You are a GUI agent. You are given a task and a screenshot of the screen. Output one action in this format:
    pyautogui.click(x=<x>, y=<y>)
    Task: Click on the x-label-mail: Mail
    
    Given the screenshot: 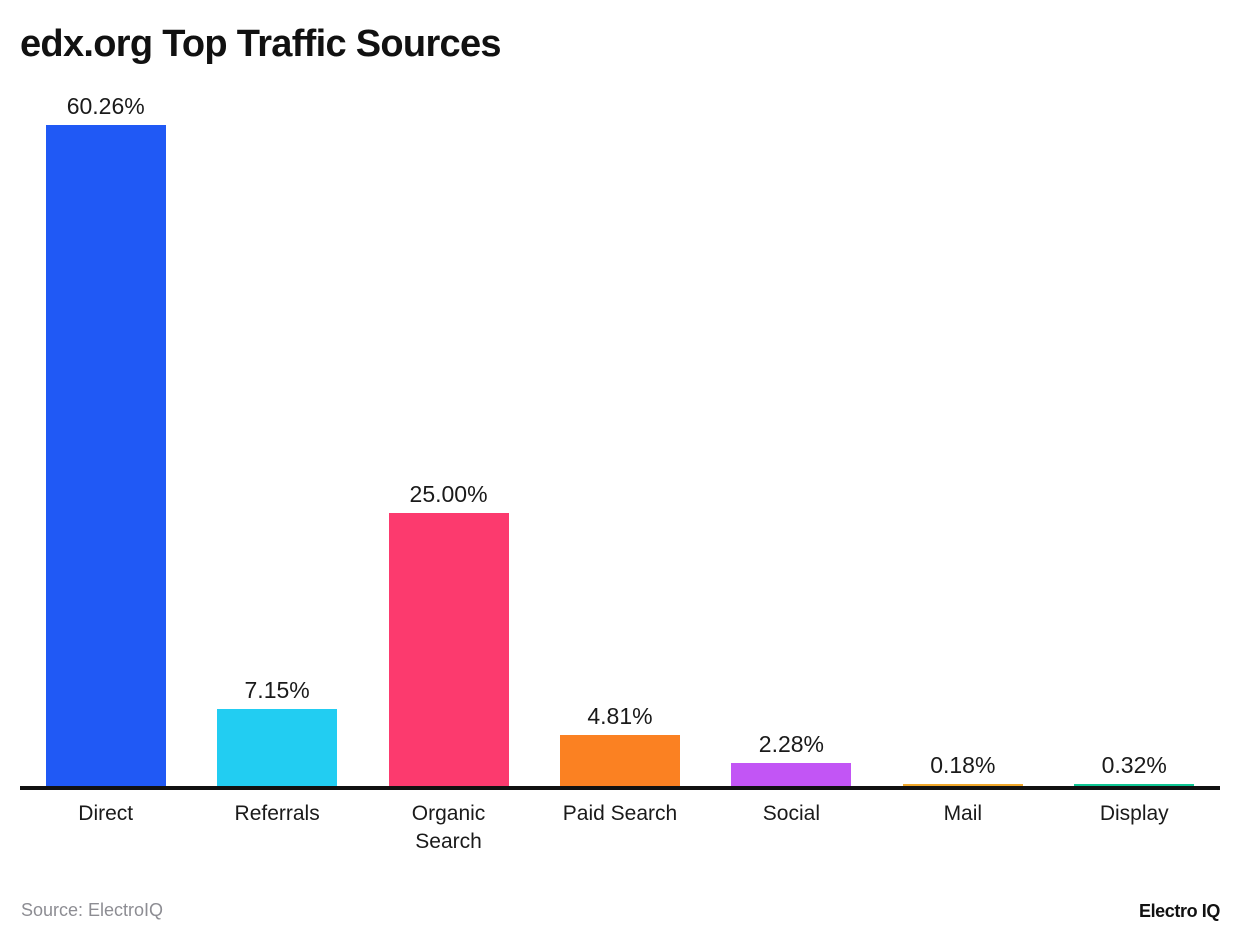 What is the action you would take?
    pyautogui.click(x=963, y=813)
    